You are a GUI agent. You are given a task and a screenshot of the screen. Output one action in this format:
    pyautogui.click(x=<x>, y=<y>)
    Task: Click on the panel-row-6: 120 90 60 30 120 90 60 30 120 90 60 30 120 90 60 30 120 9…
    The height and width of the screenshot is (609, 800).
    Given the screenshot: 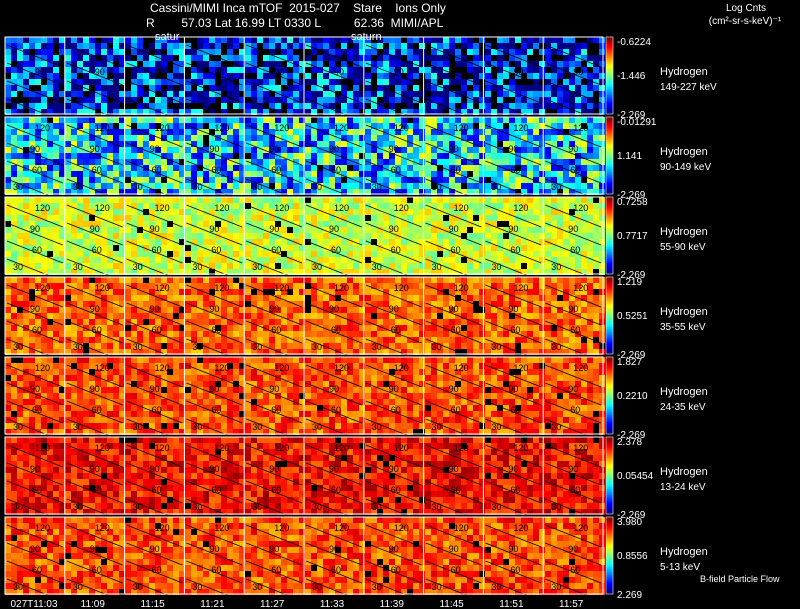 What is the action you would take?
    pyautogui.click(x=356, y=479)
    